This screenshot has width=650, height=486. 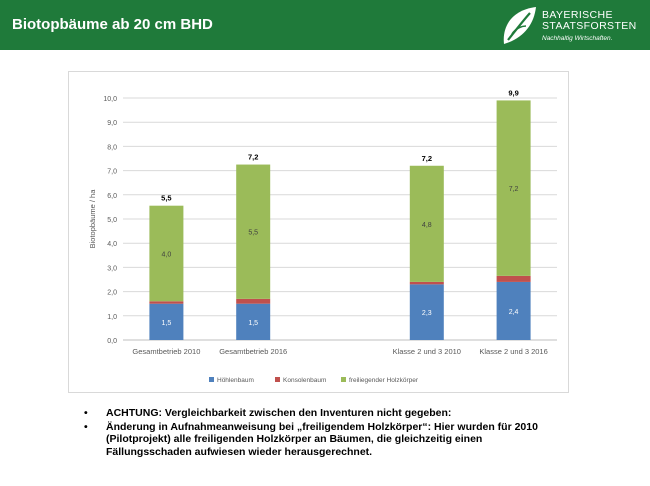 What do you see at coordinates (427, 351) in the screenshot?
I see `x-tick-label: Klasse 2 und 3 2010` at bounding box center [427, 351].